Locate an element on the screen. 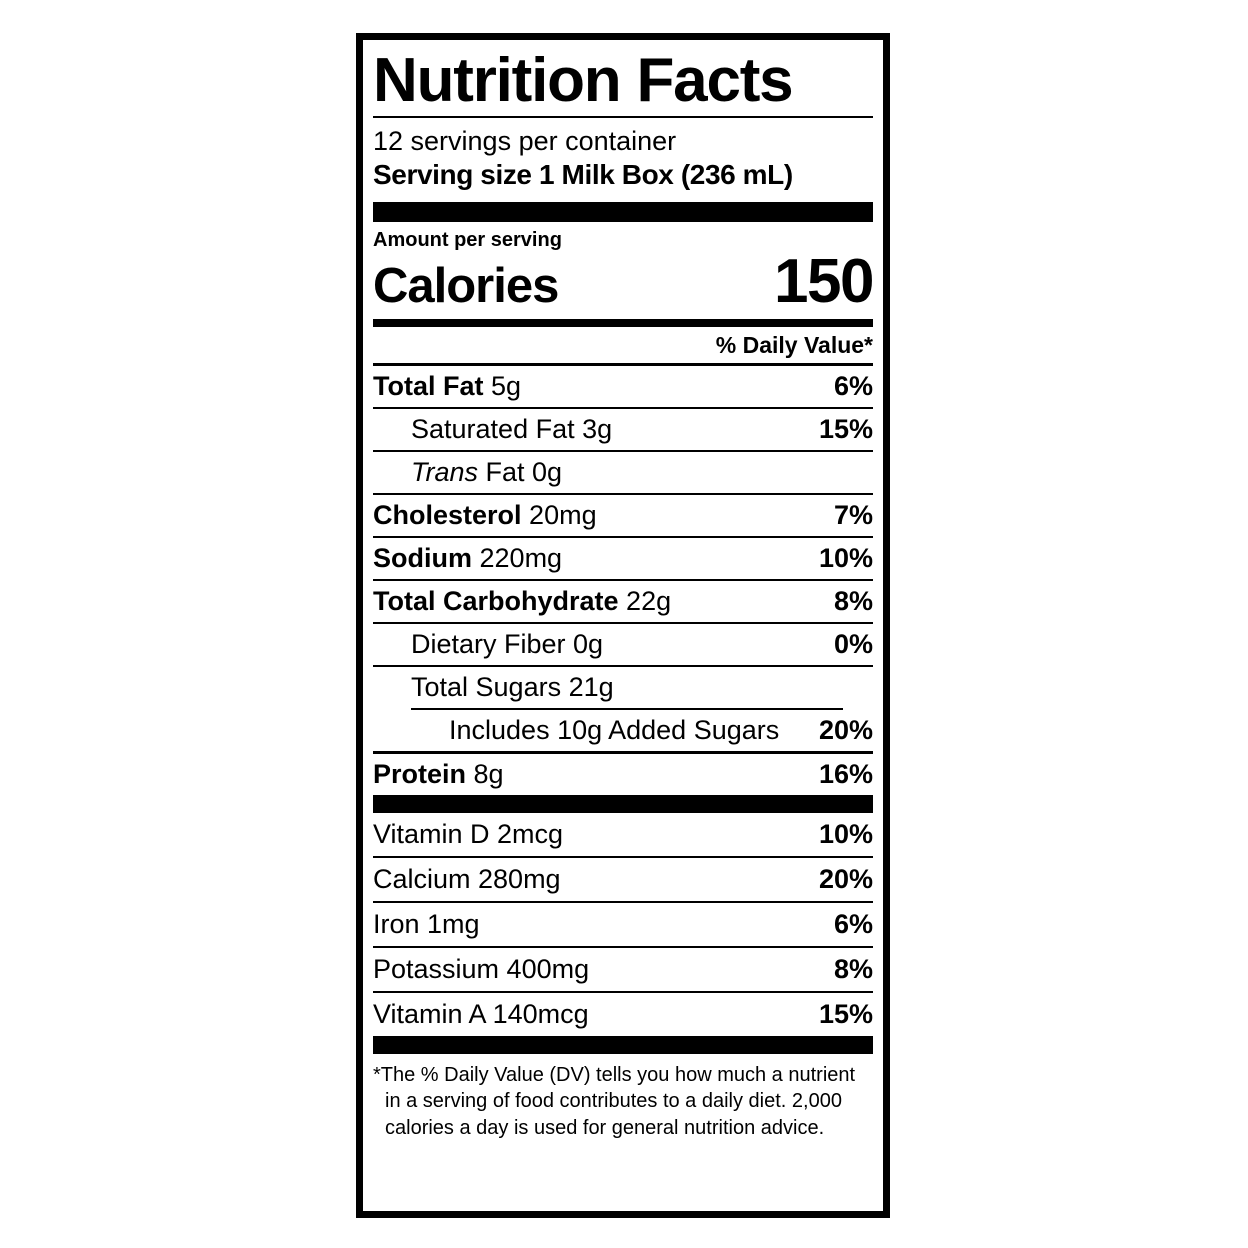  added-sugars-label: Includes 10g Added Sugars is located at coordinates (614, 729).